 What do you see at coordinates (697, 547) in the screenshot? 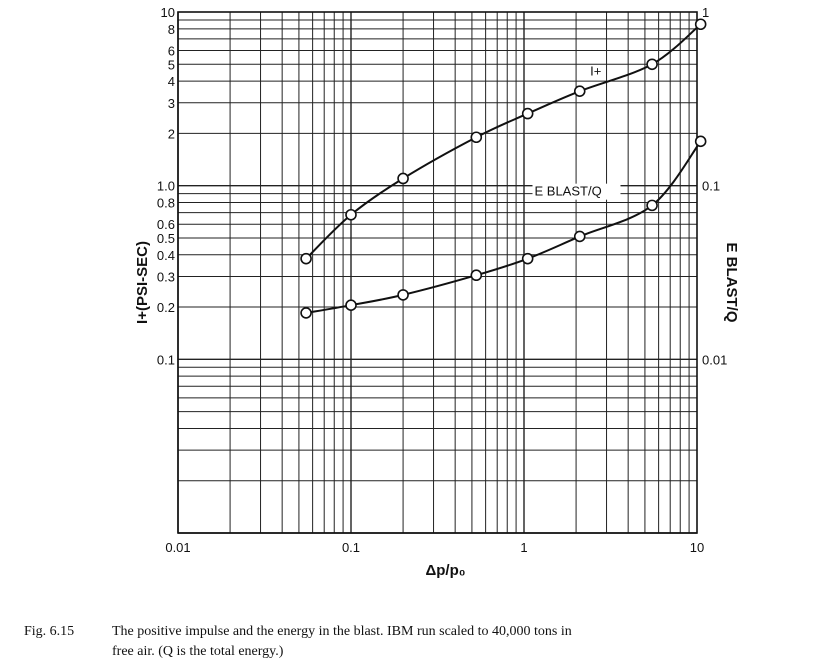
I see `x-tick-label: 10` at bounding box center [697, 547].